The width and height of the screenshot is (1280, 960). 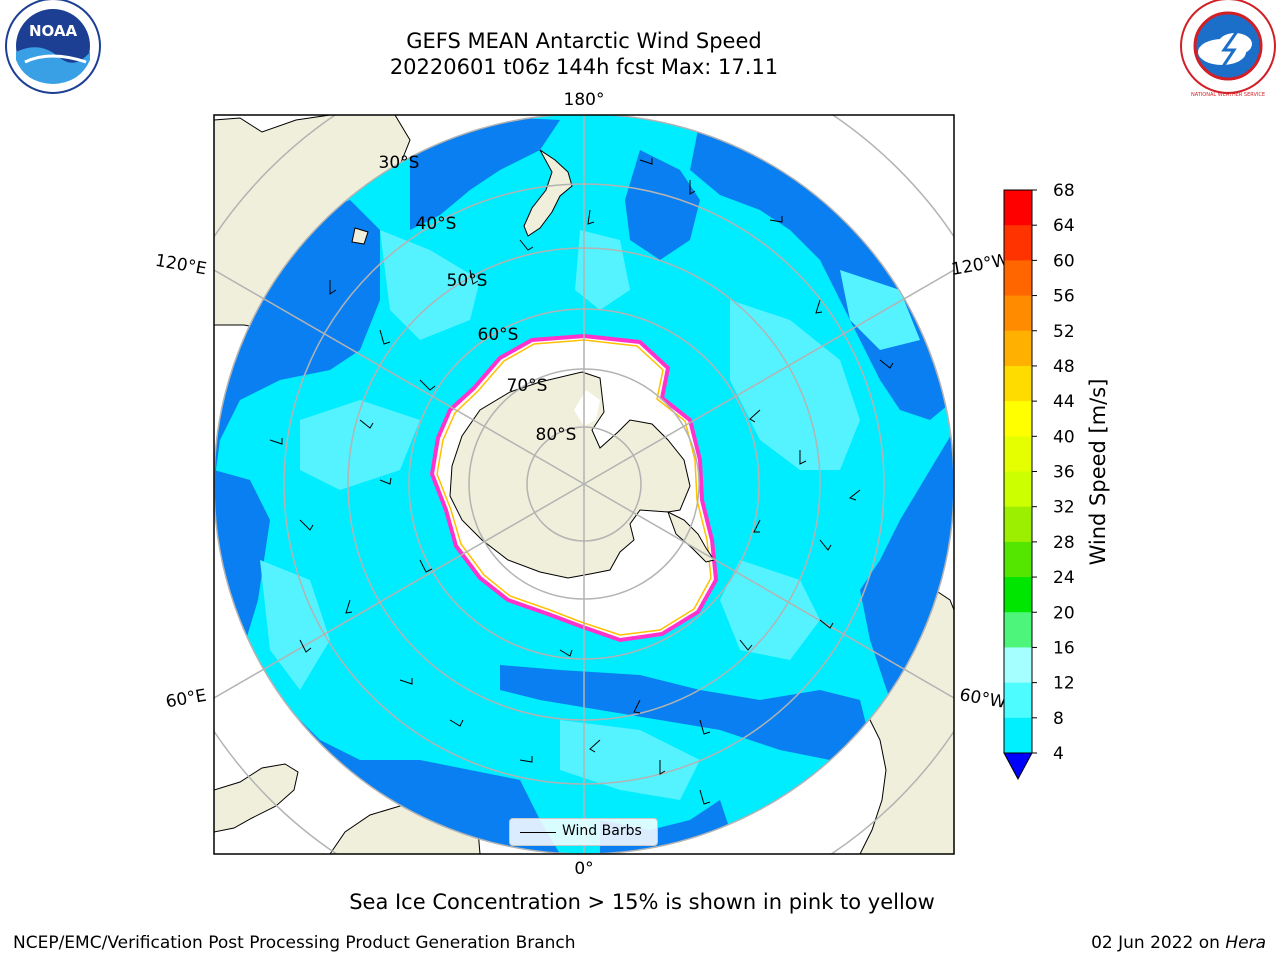 I want to click on madagascar-land, so click(x=256, y=798).